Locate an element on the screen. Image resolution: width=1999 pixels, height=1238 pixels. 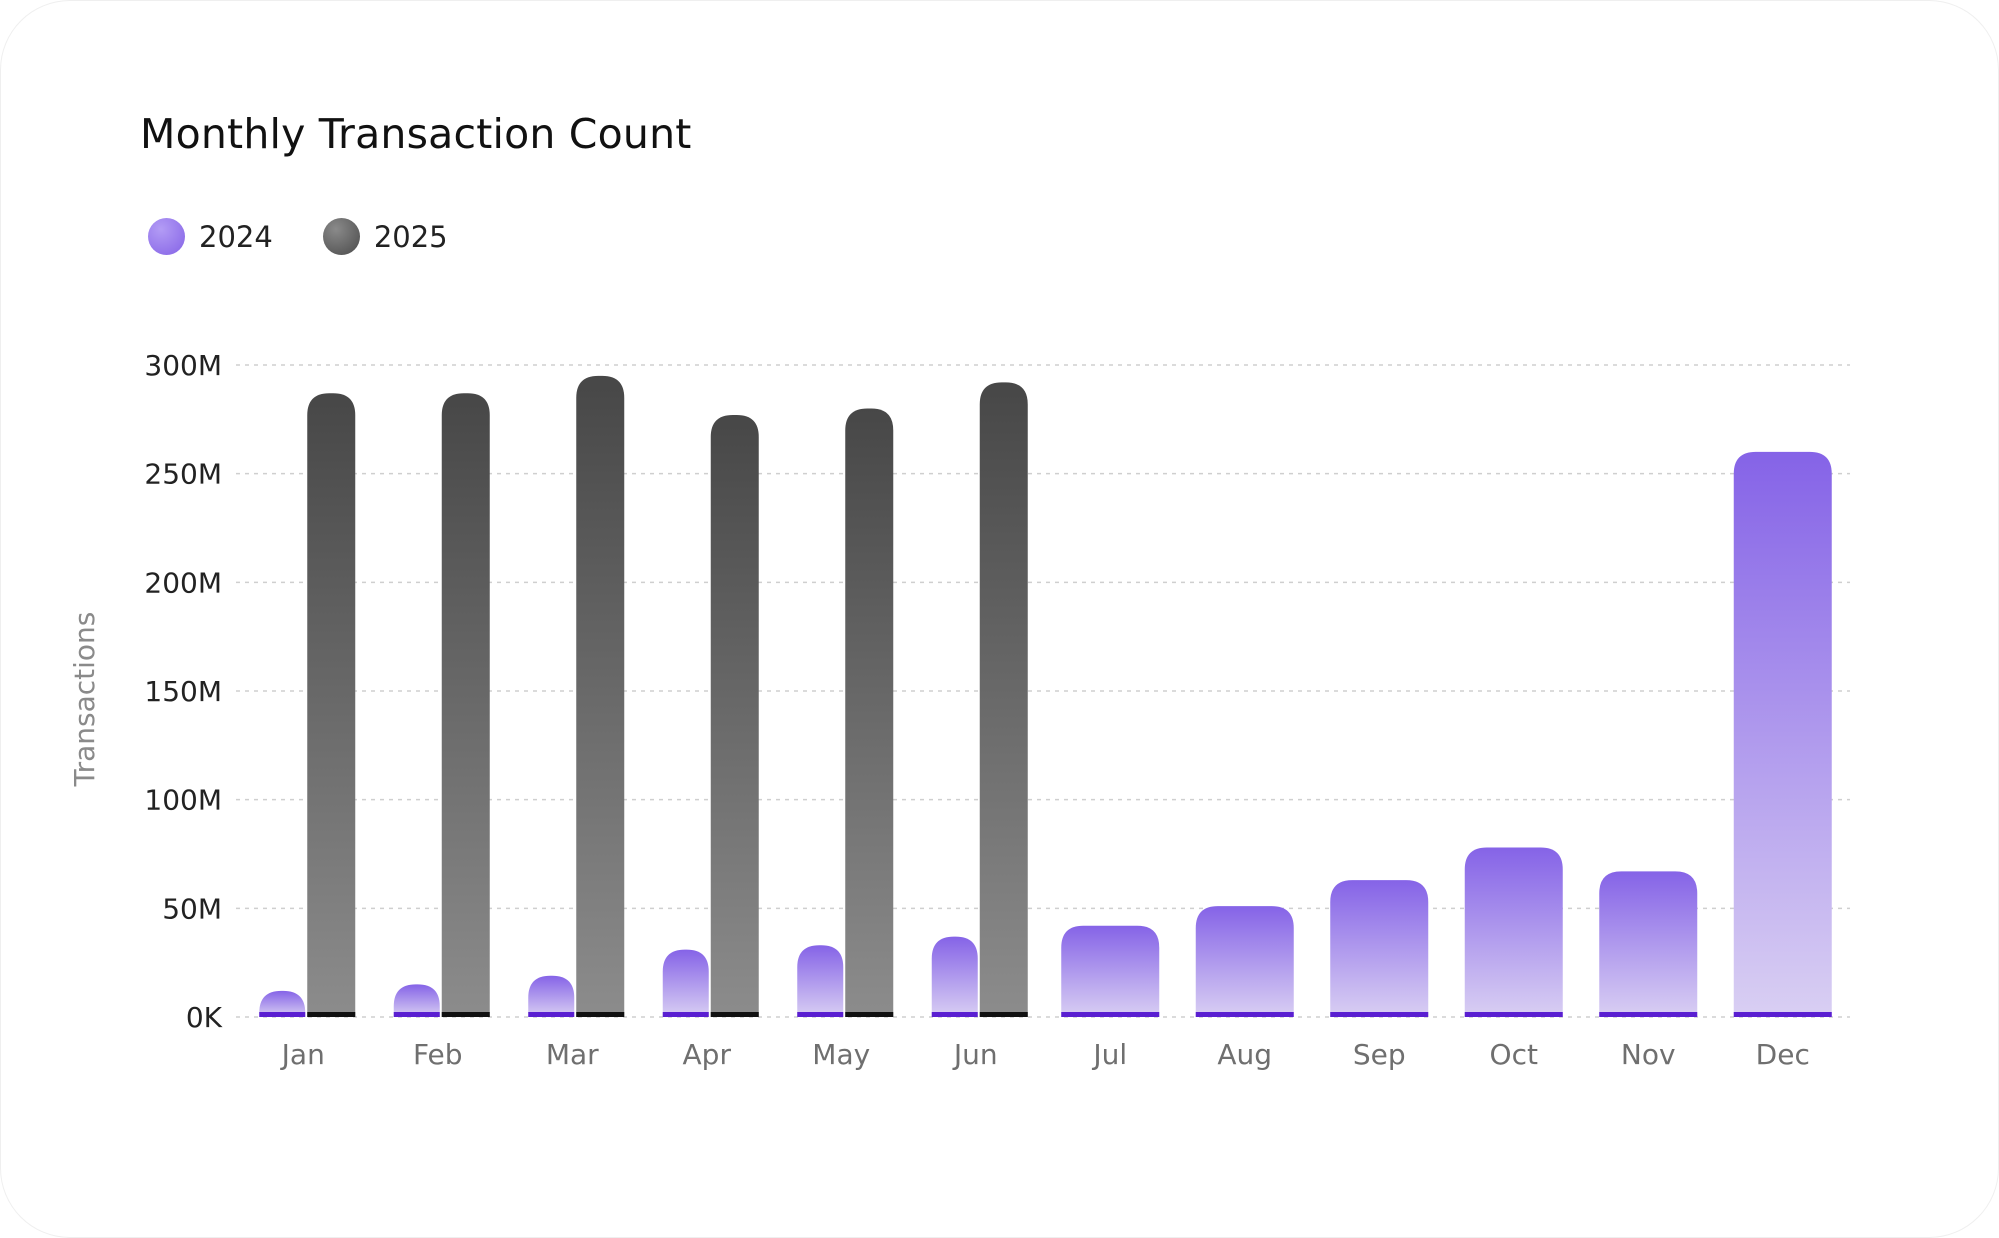
bar-2024-aug is located at coordinates (1244, 961).